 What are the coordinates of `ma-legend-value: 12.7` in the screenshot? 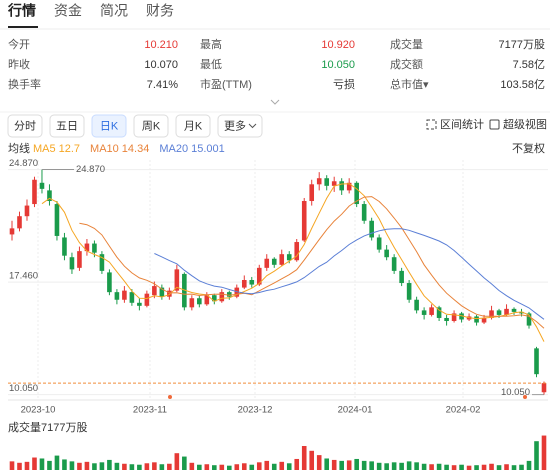 It's located at (69, 149).